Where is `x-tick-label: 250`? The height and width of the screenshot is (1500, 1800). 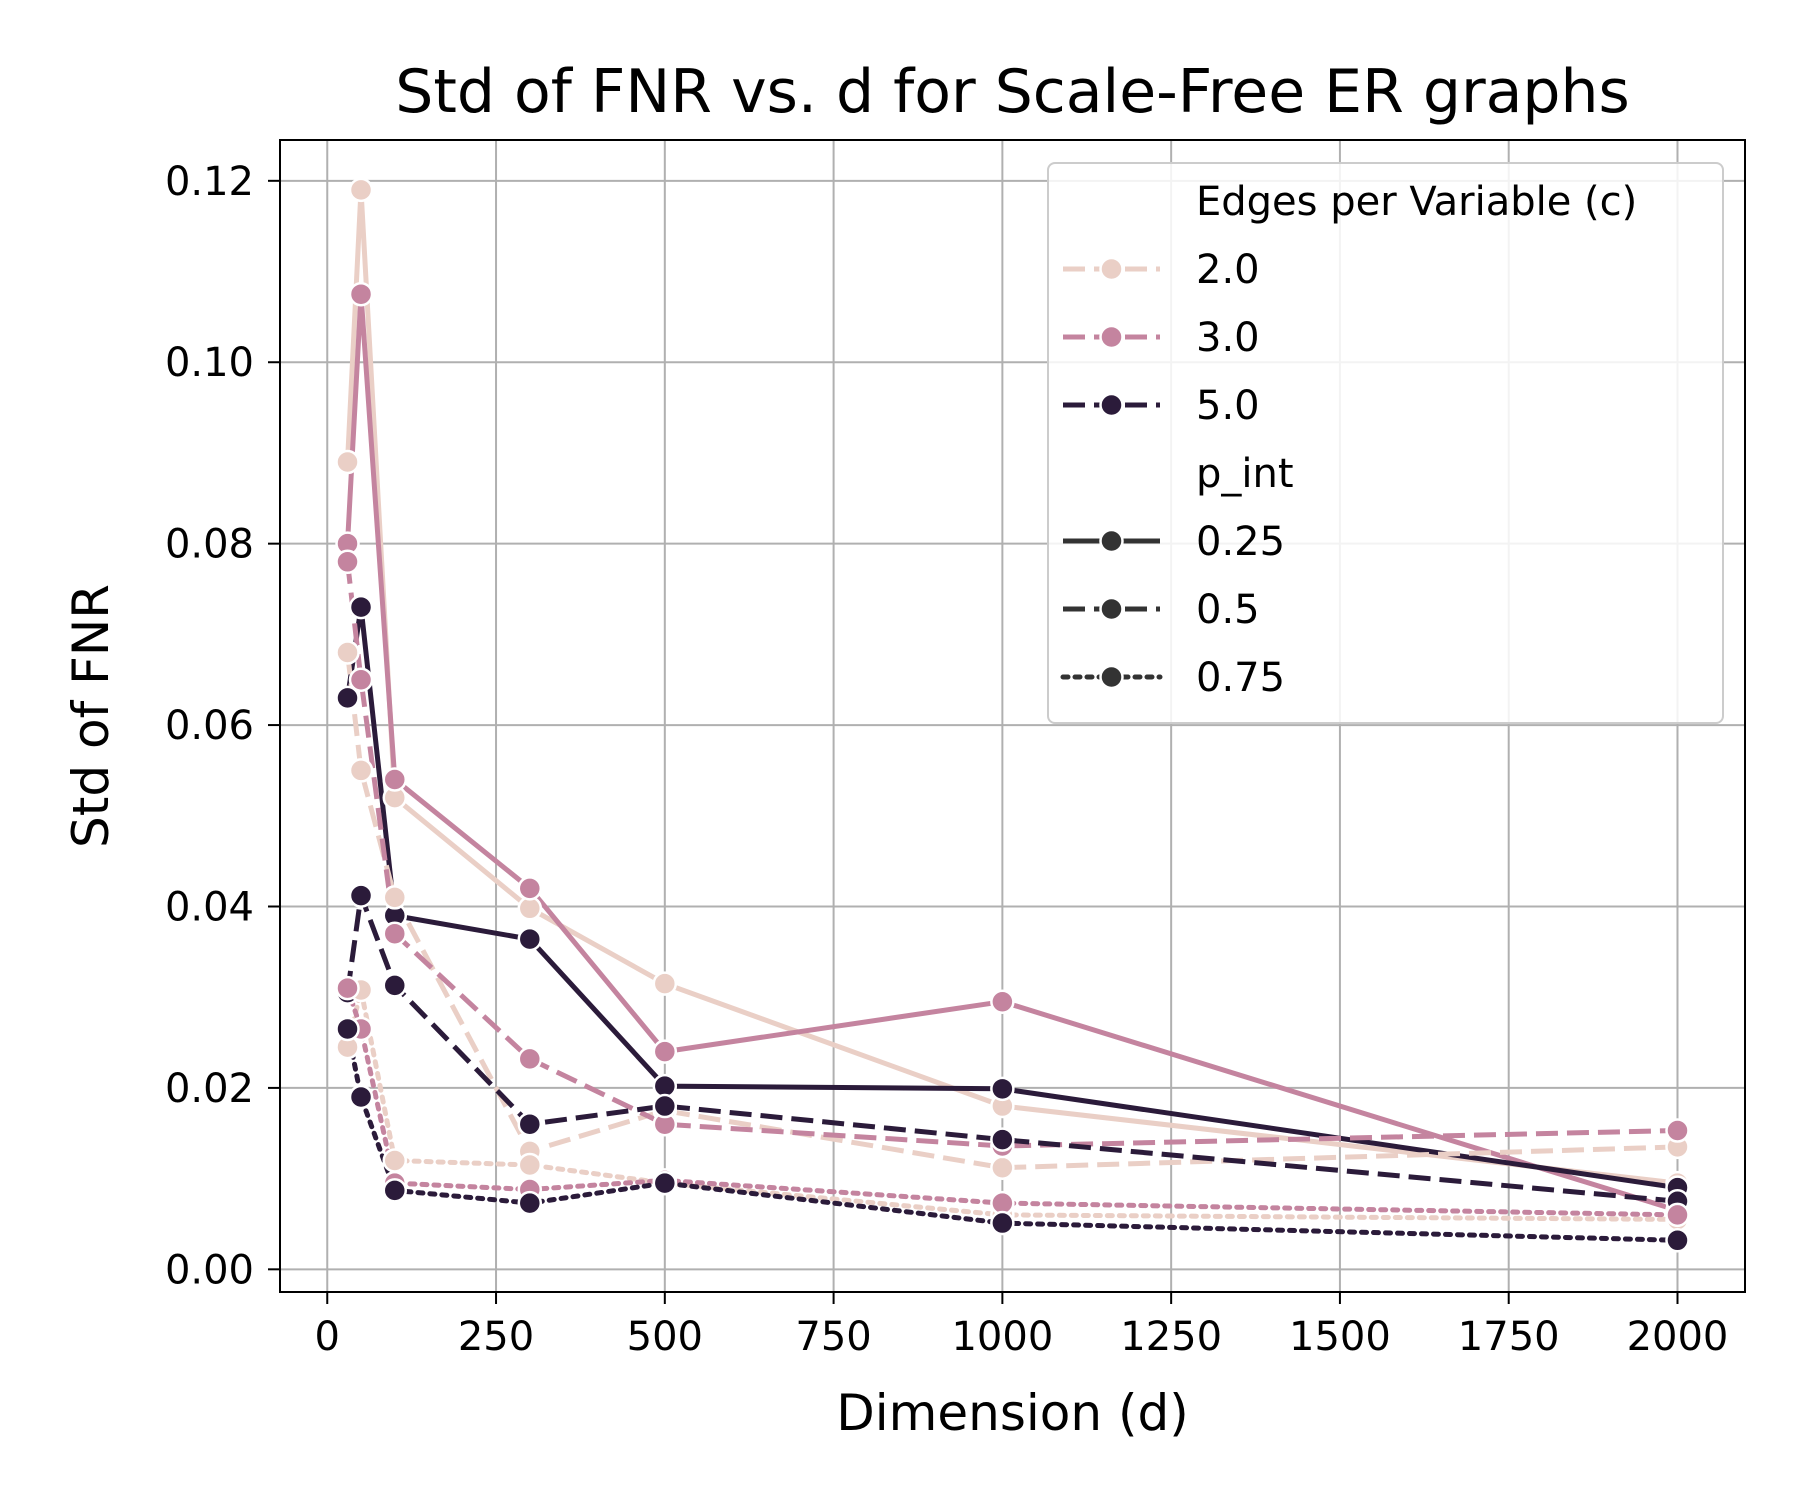 x-tick-label: 250 is located at coordinates (496, 1337).